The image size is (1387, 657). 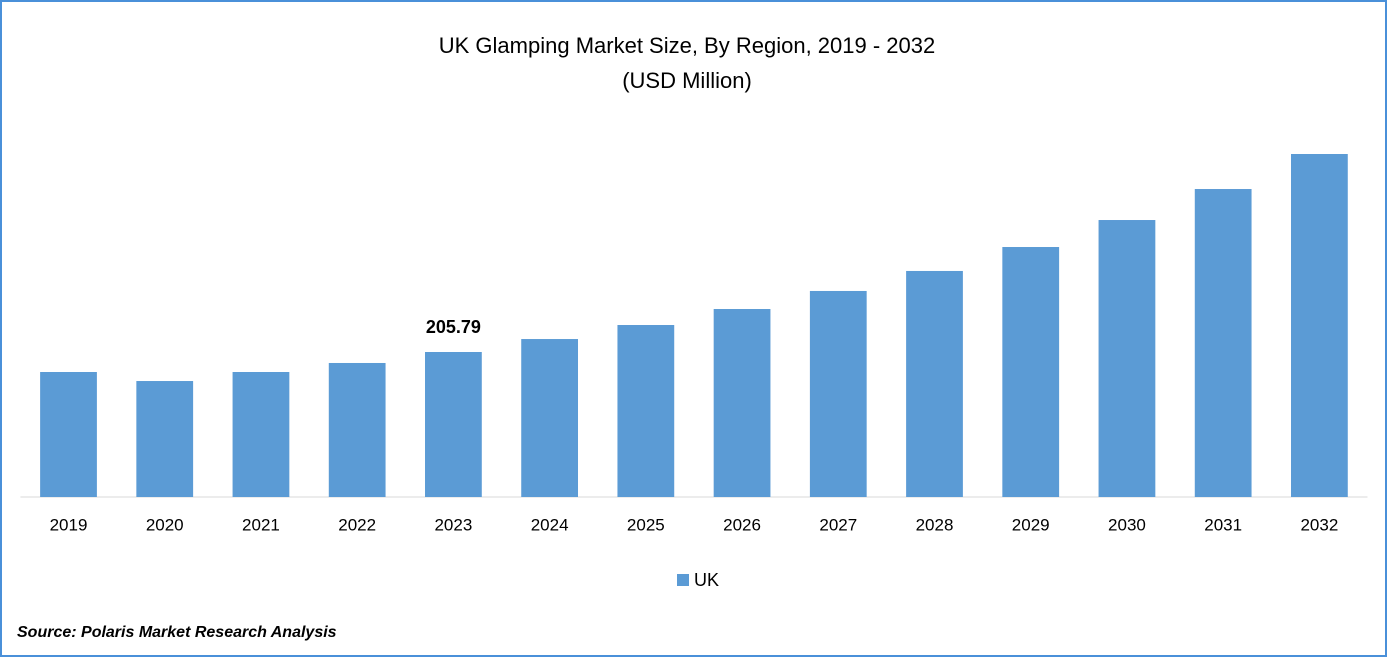 I want to click on x-tick-label: 2024, so click(x=550, y=524).